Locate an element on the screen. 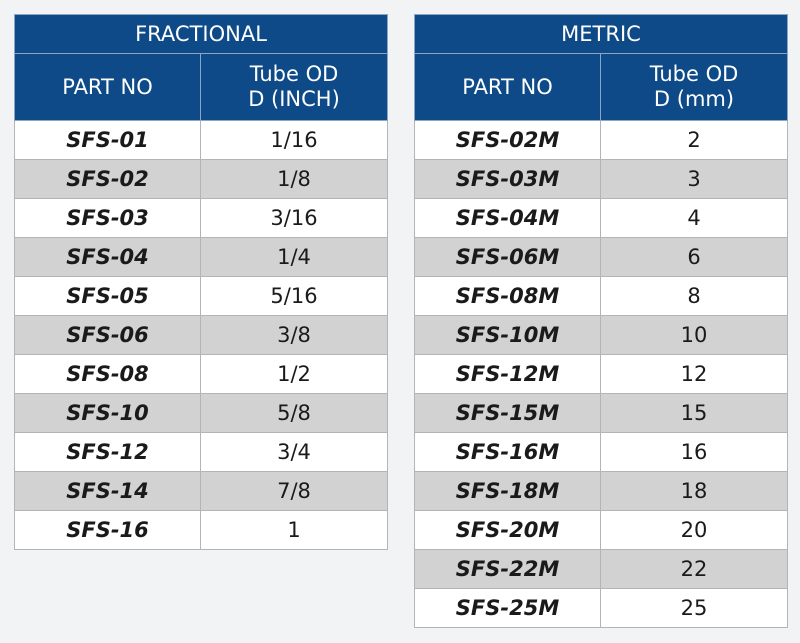 The image size is (800, 643). part-number: SFS-06 is located at coordinates (107, 335).